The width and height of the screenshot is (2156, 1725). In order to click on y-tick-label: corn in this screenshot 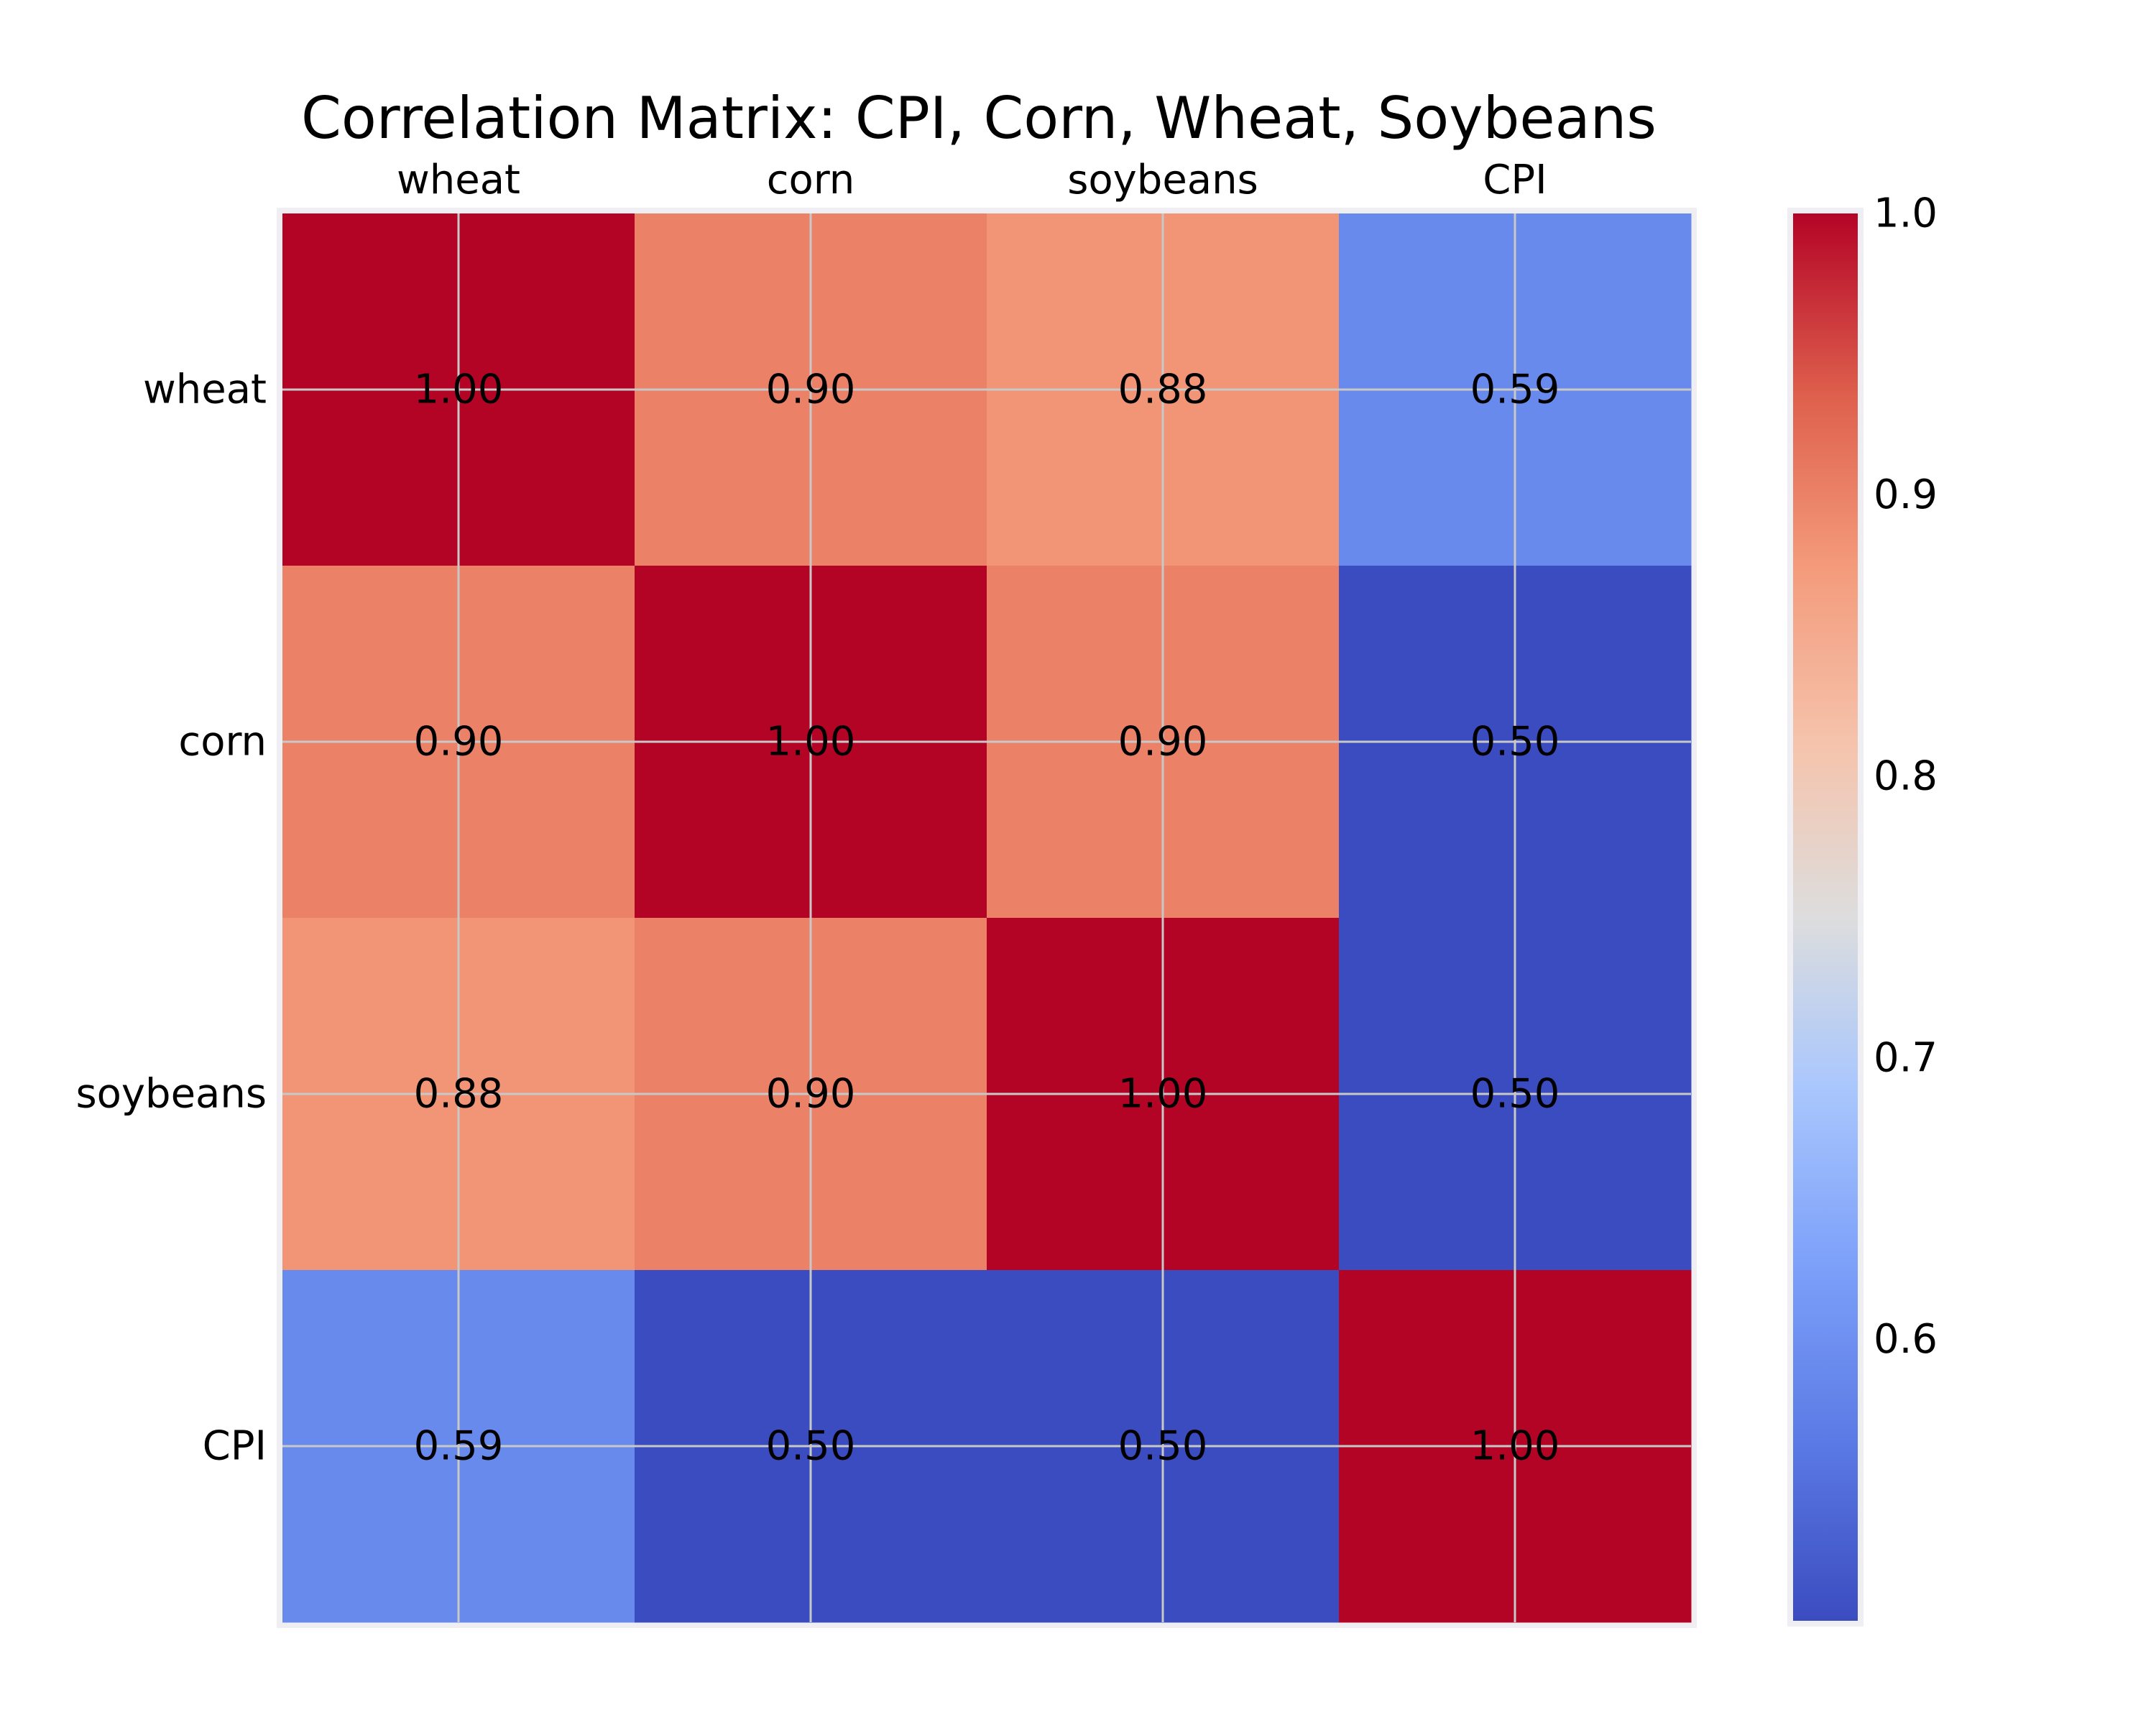, I will do `click(223, 742)`.